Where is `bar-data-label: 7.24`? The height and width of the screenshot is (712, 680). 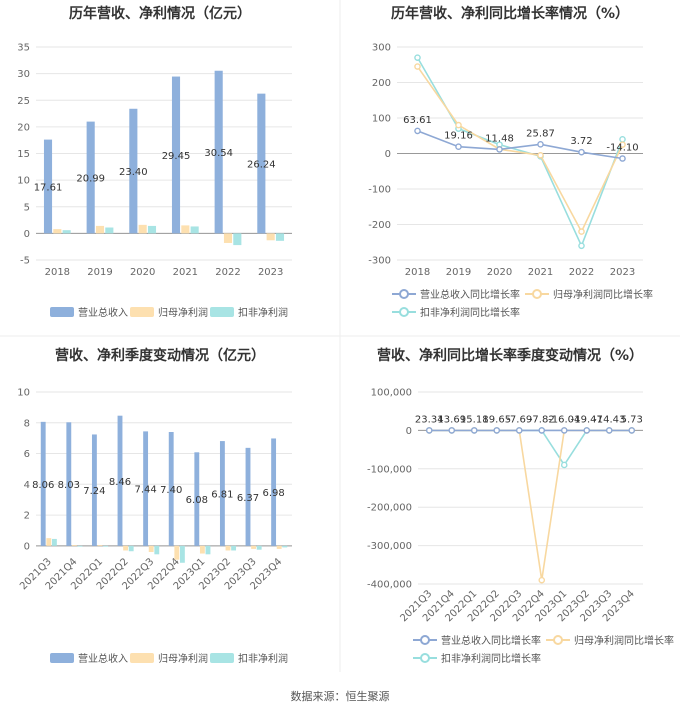 bar-data-label: 7.24 is located at coordinates (94, 491).